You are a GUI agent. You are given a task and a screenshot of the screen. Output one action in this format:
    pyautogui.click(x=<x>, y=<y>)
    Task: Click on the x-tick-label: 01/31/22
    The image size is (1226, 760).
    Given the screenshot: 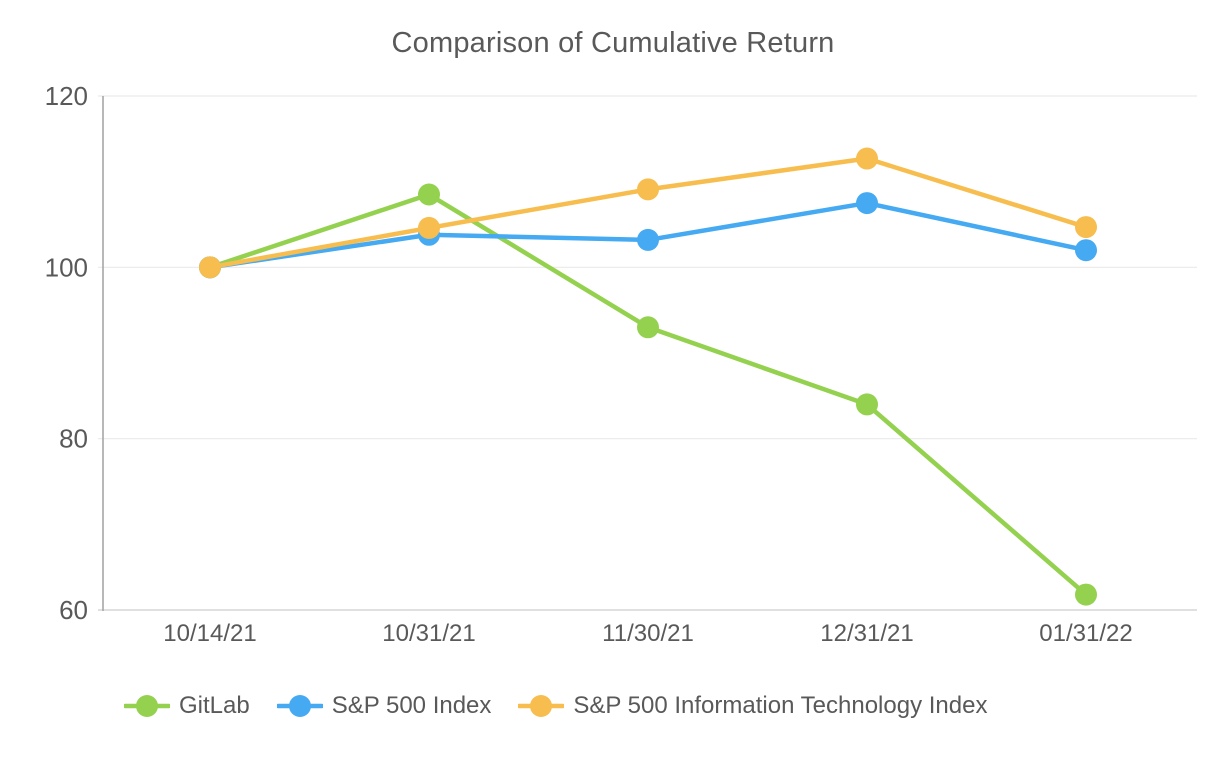 What is the action you would take?
    pyautogui.click(x=1085, y=633)
    